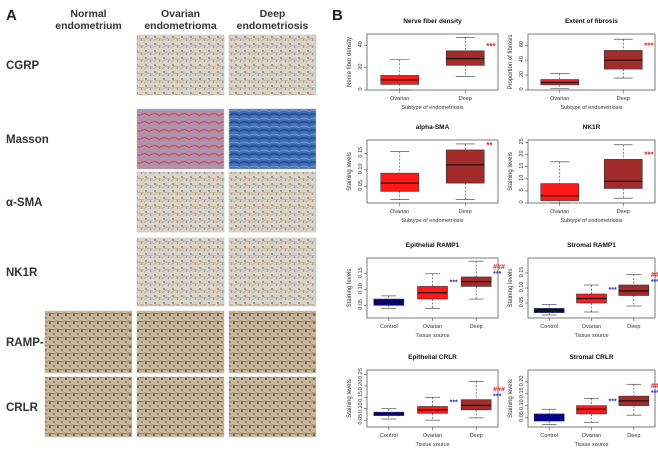  What do you see at coordinates (432, 357) in the screenshot?
I see `chart-title: Epithelial CRLR` at bounding box center [432, 357].